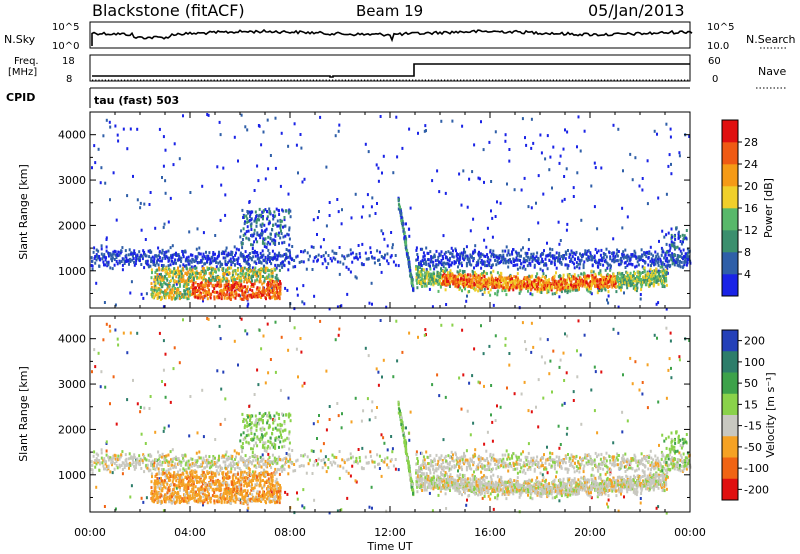  I want to click on power-colorbar-swatch, so click(730, 263).